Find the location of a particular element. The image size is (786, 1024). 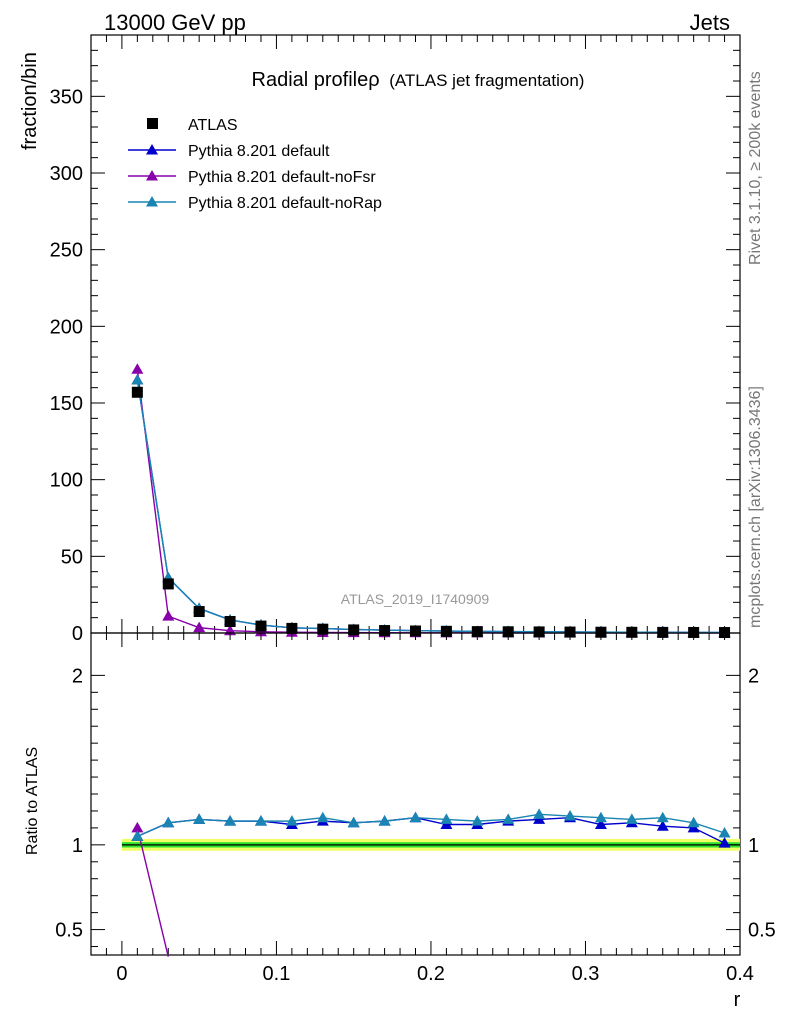

ratio-y-tick-label-right: 2 is located at coordinates (753, 676).